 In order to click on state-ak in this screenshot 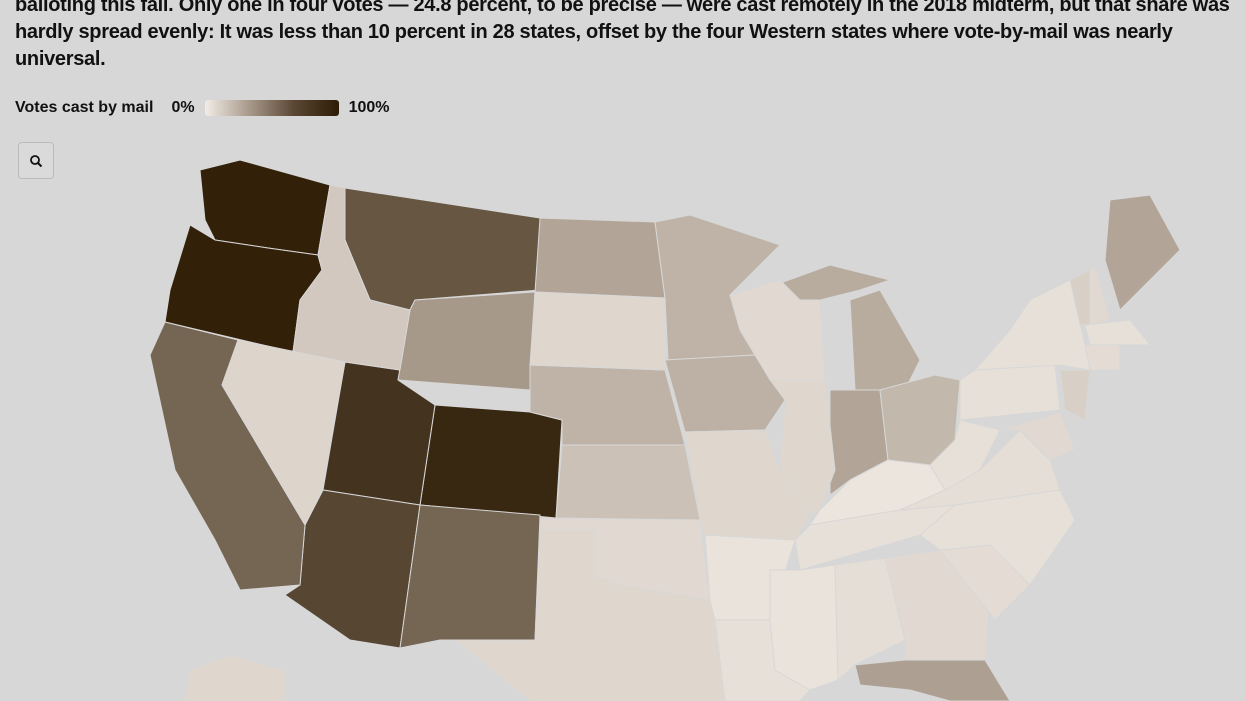, I will do `click(235, 677)`.